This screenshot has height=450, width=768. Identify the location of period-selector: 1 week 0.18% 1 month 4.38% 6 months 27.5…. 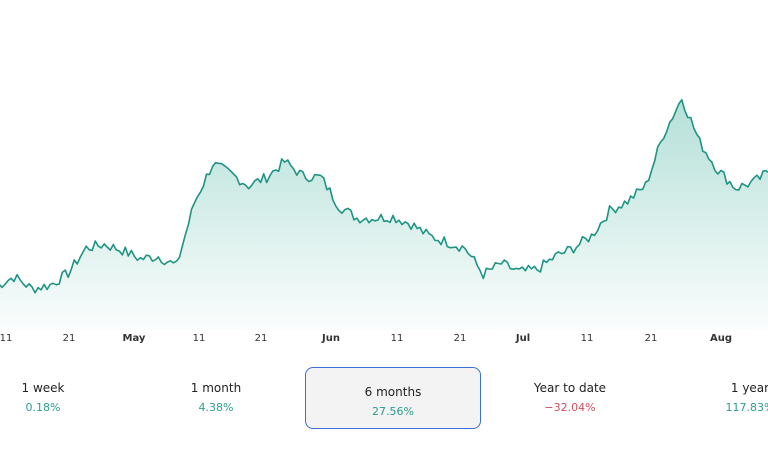
(384, 397).